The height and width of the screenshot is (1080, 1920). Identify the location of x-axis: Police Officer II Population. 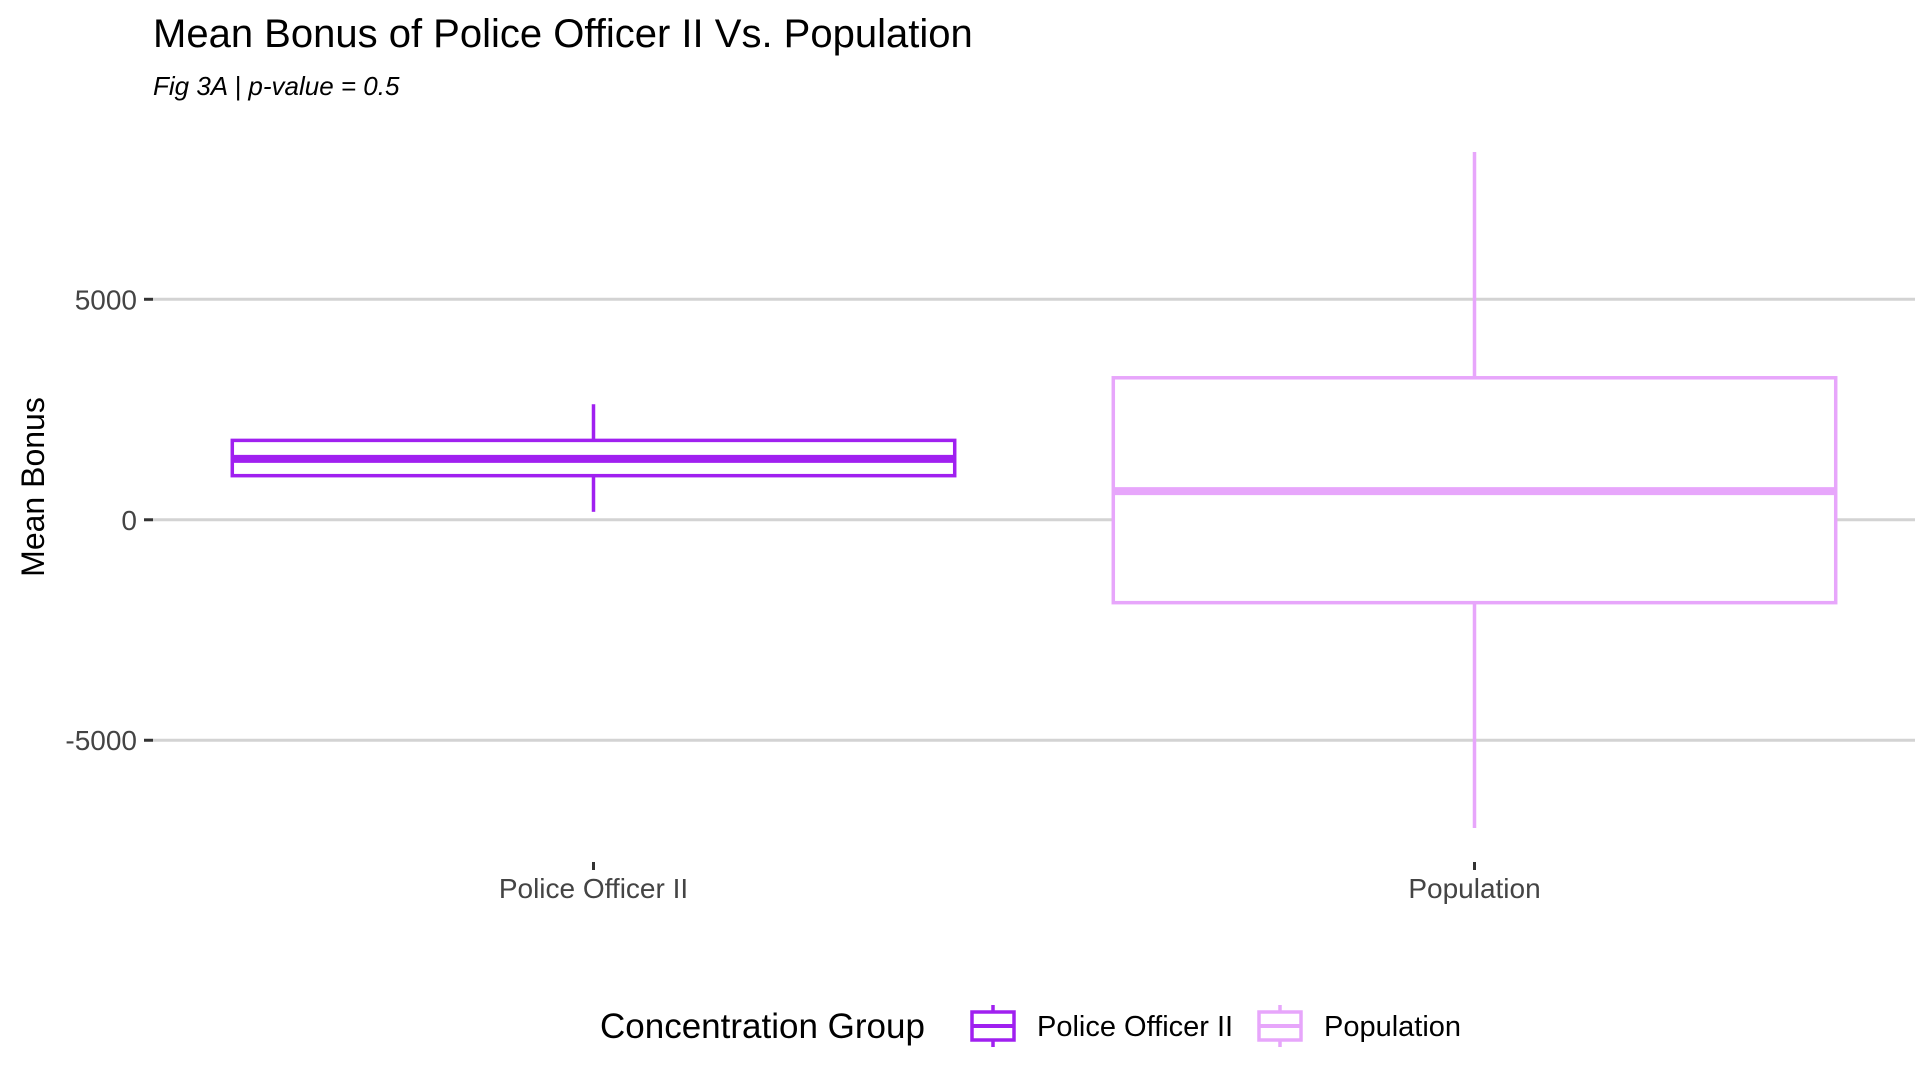
(1020, 883).